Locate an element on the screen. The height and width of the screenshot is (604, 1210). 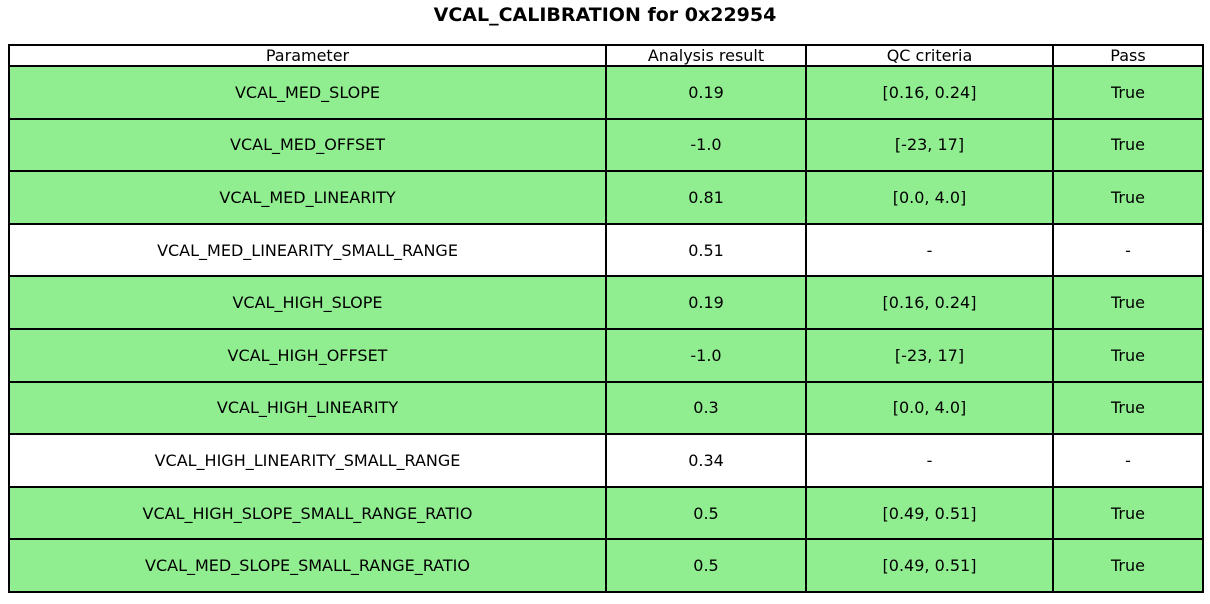
table-row: VCAL_MED_SLOPE 0.19 [0.16, 0.24] True is located at coordinates (606, 92).